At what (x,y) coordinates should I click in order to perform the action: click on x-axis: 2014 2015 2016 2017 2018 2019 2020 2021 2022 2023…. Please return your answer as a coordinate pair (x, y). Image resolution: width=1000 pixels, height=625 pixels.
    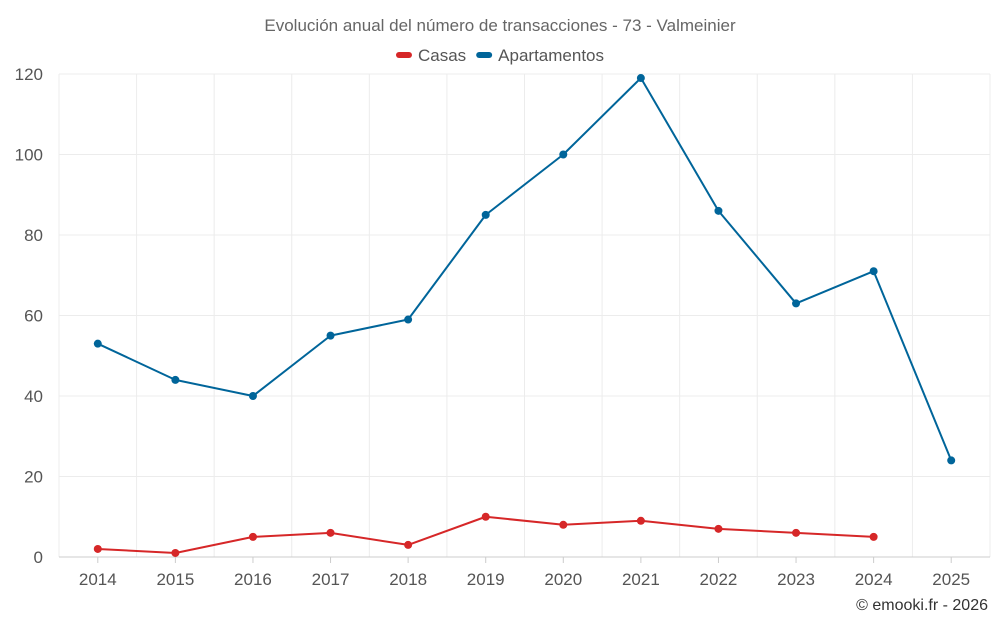
    Looking at the image, I should click on (524, 573).